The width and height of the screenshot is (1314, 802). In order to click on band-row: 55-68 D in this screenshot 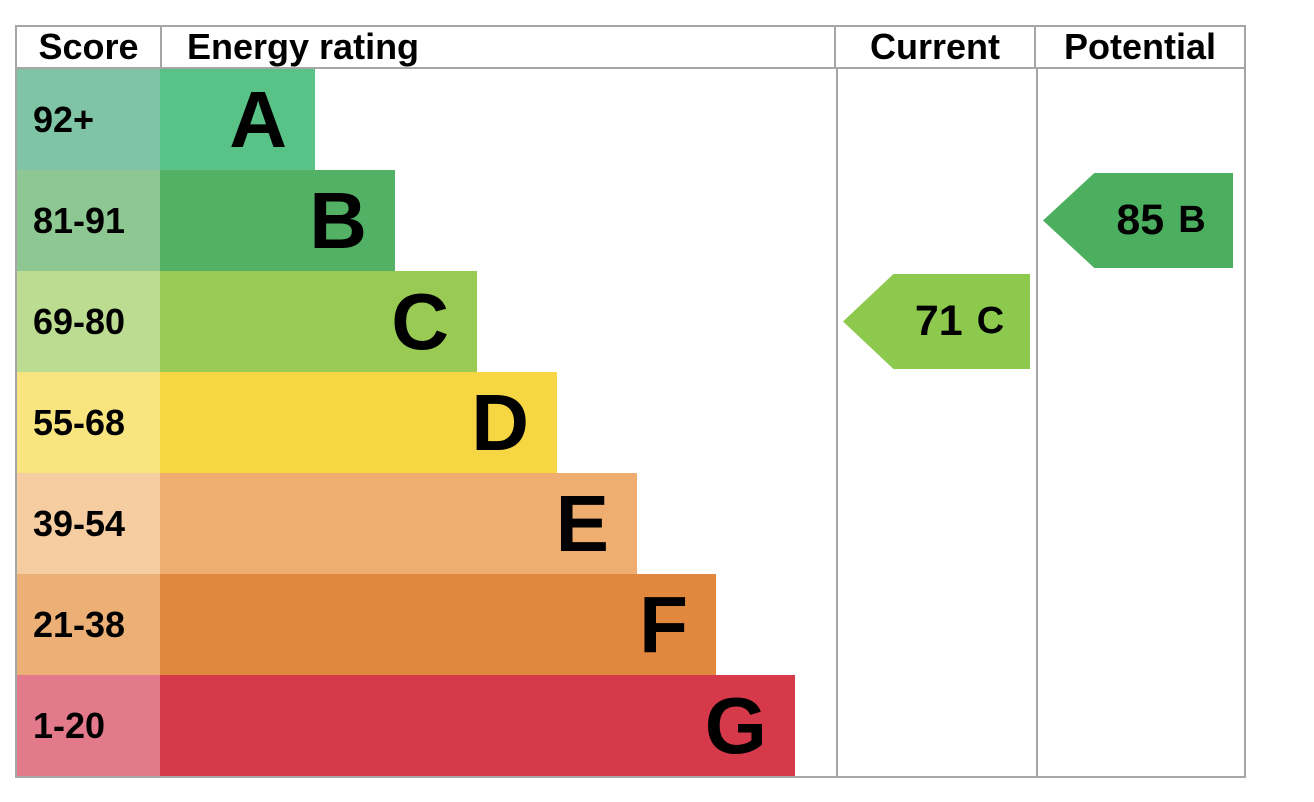, I will do `click(630, 422)`.